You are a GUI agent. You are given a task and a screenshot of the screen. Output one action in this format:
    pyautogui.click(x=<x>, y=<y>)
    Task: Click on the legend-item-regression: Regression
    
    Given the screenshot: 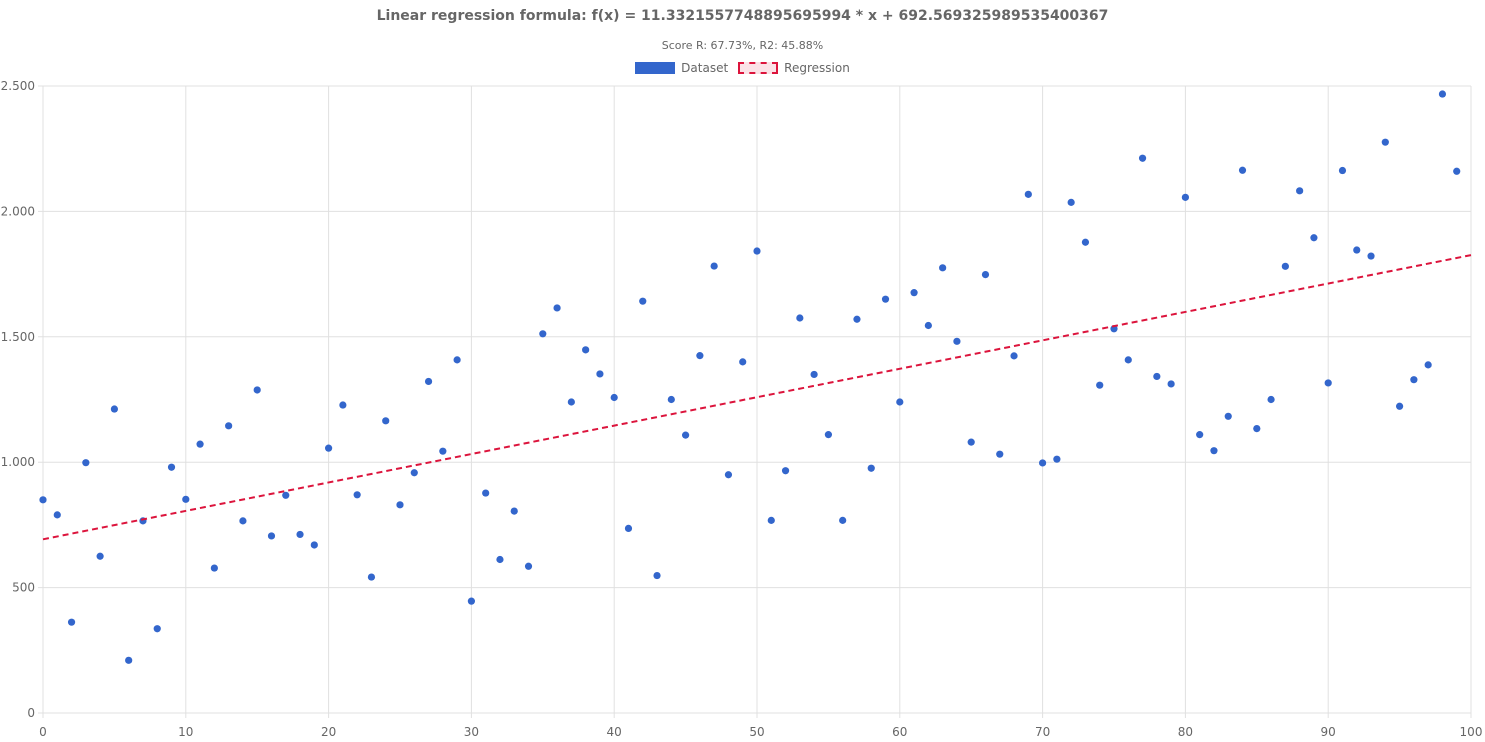 What is the action you would take?
    pyautogui.click(x=794, y=68)
    